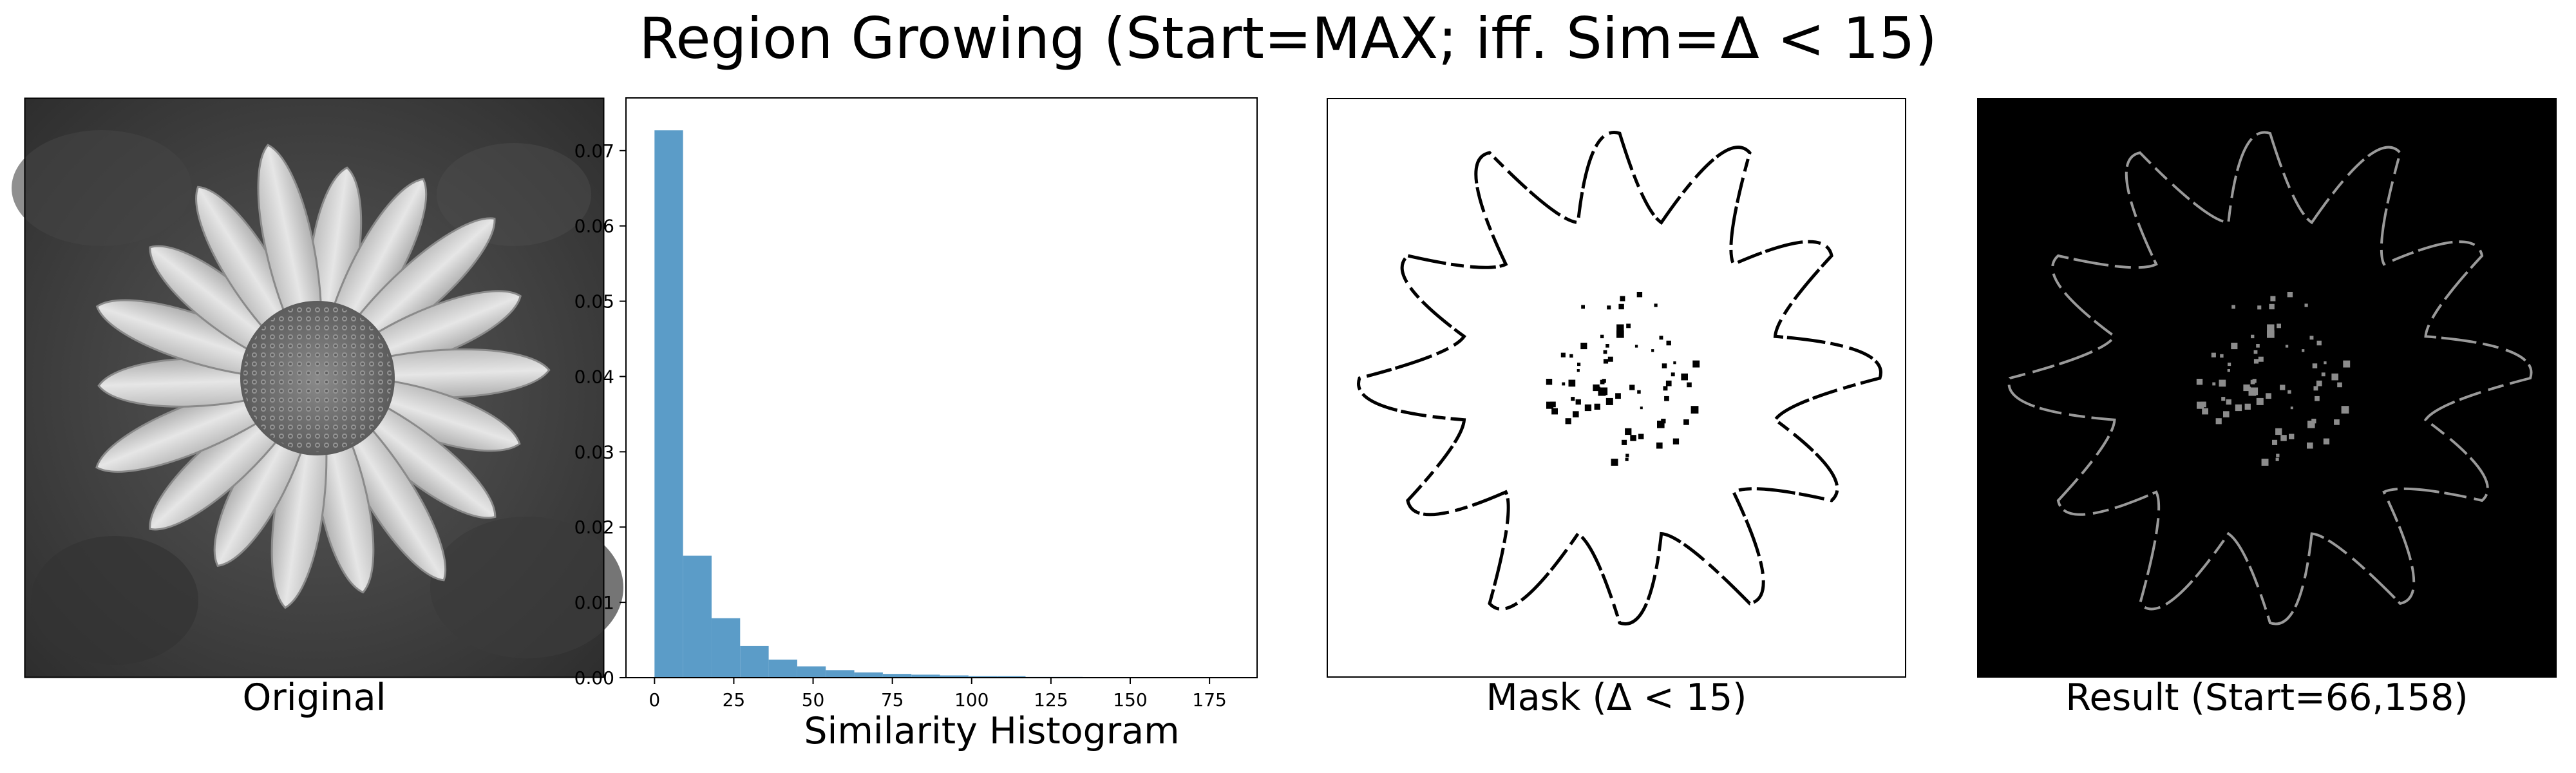 The width and height of the screenshot is (2576, 773). Describe the element at coordinates (2270, 378) in the screenshot. I see `result-boundary` at that location.